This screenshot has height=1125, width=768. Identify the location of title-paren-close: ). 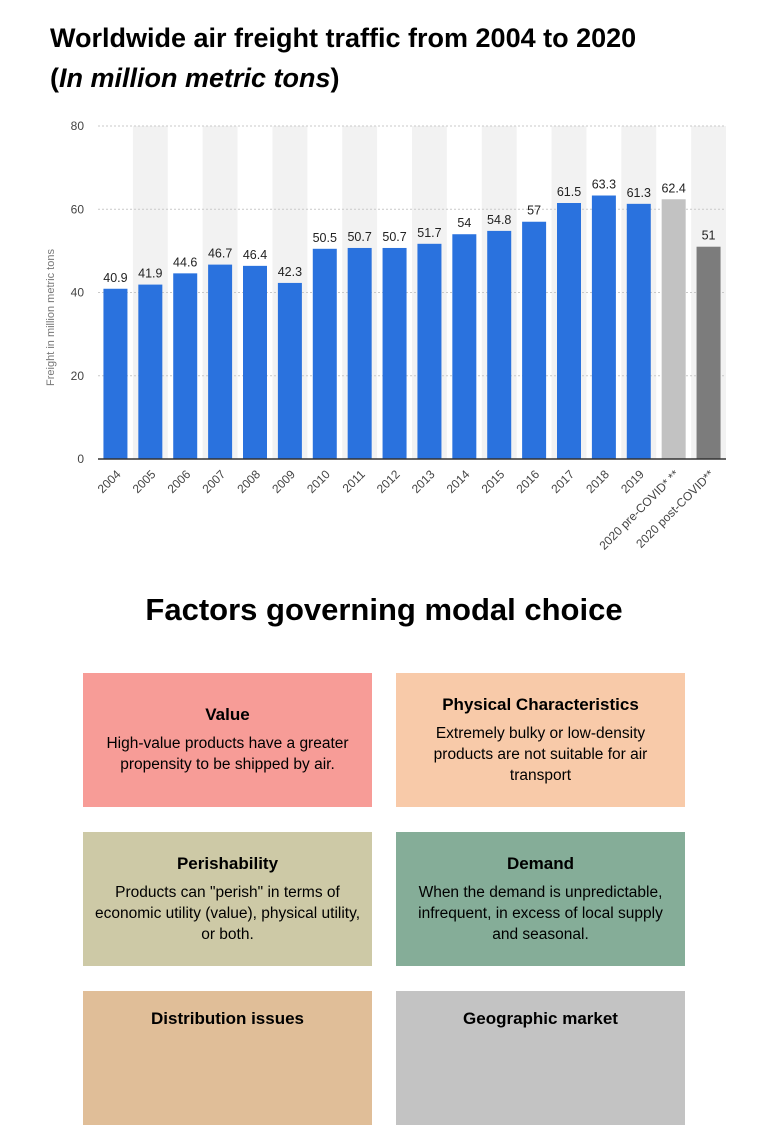
(335, 78).